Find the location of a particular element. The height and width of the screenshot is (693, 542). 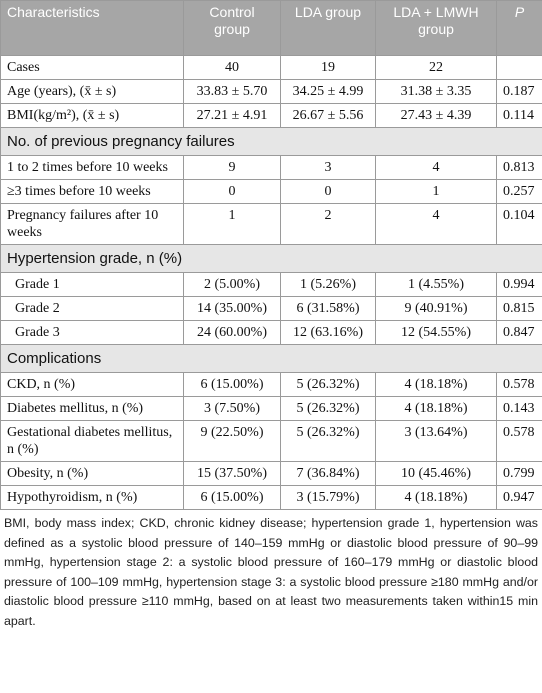

row-label: BMI(kg/m²), (x̄ ± s) is located at coordinates (92, 115).